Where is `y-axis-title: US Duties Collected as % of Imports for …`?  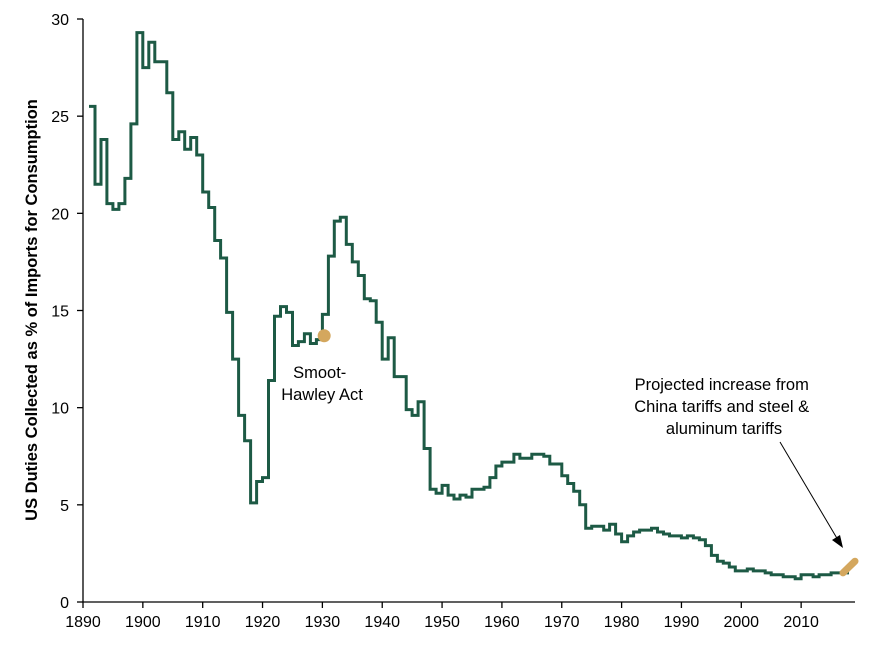
y-axis-title: US Duties Collected as % of Imports for … is located at coordinates (32, 310).